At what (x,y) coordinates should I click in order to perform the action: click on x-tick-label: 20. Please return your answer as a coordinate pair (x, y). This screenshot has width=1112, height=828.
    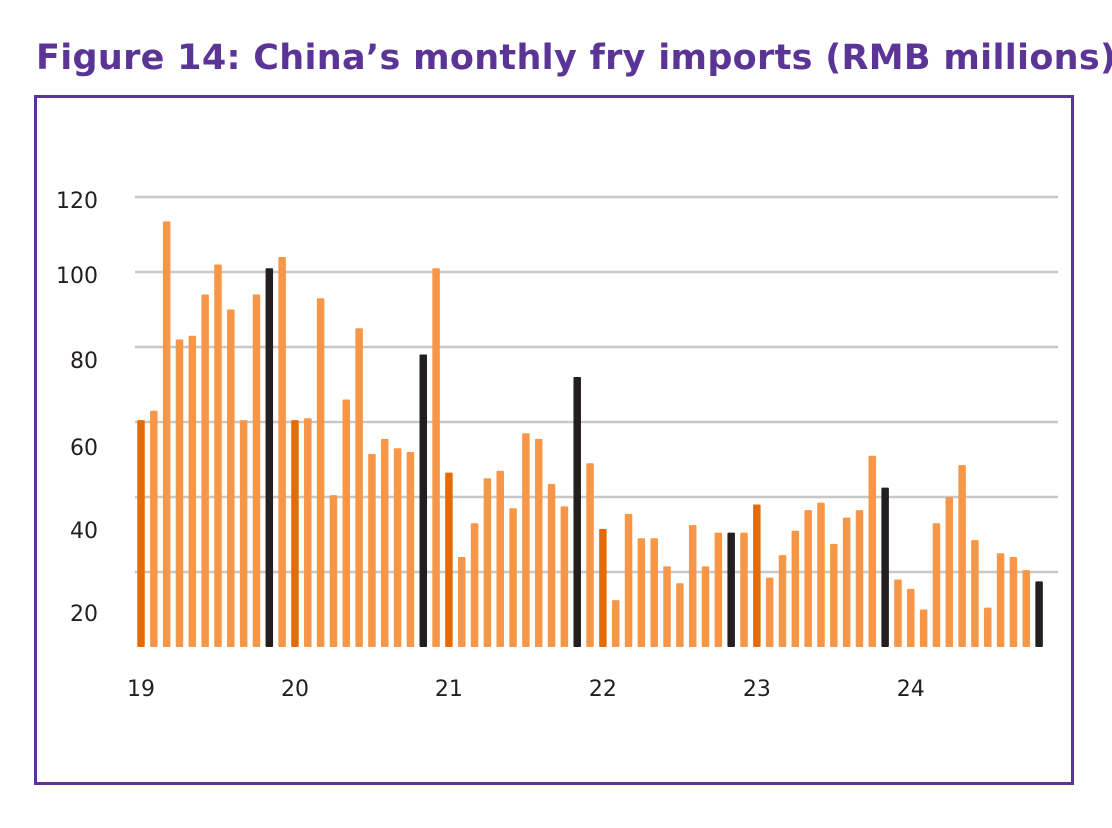
    Looking at the image, I should click on (295, 689).